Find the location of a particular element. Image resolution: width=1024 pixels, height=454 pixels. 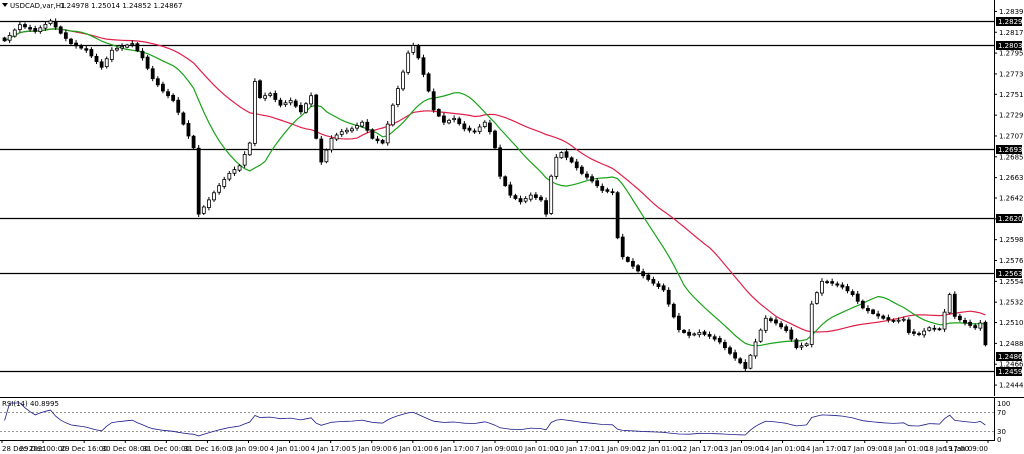

triangle-down-icon is located at coordinates (5, 5).